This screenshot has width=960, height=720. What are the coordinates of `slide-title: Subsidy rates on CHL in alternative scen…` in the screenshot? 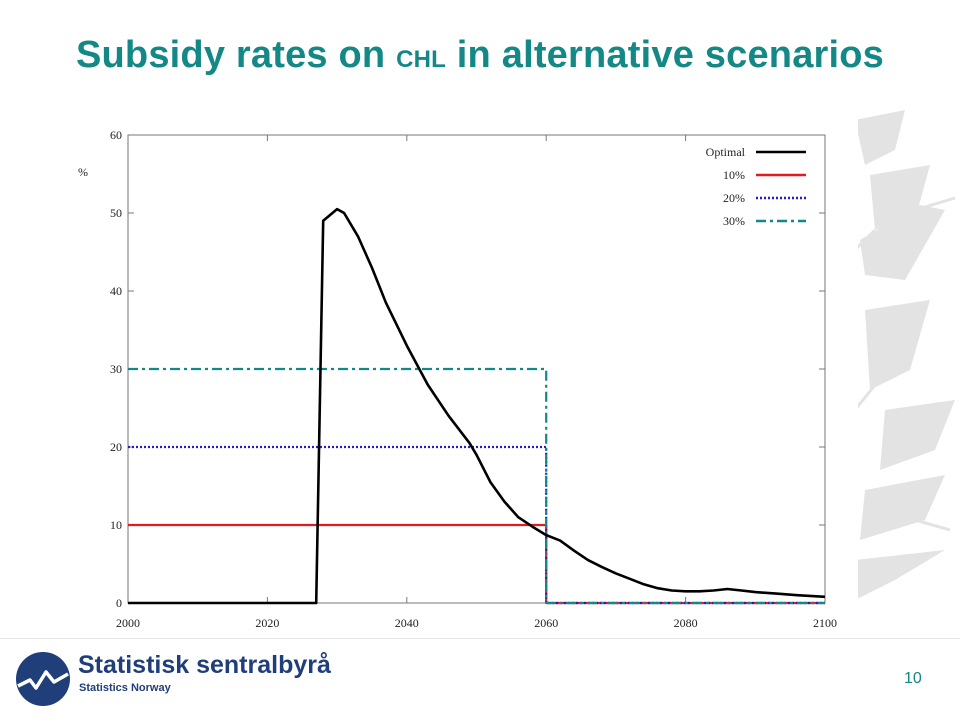 It's located at (480, 55).